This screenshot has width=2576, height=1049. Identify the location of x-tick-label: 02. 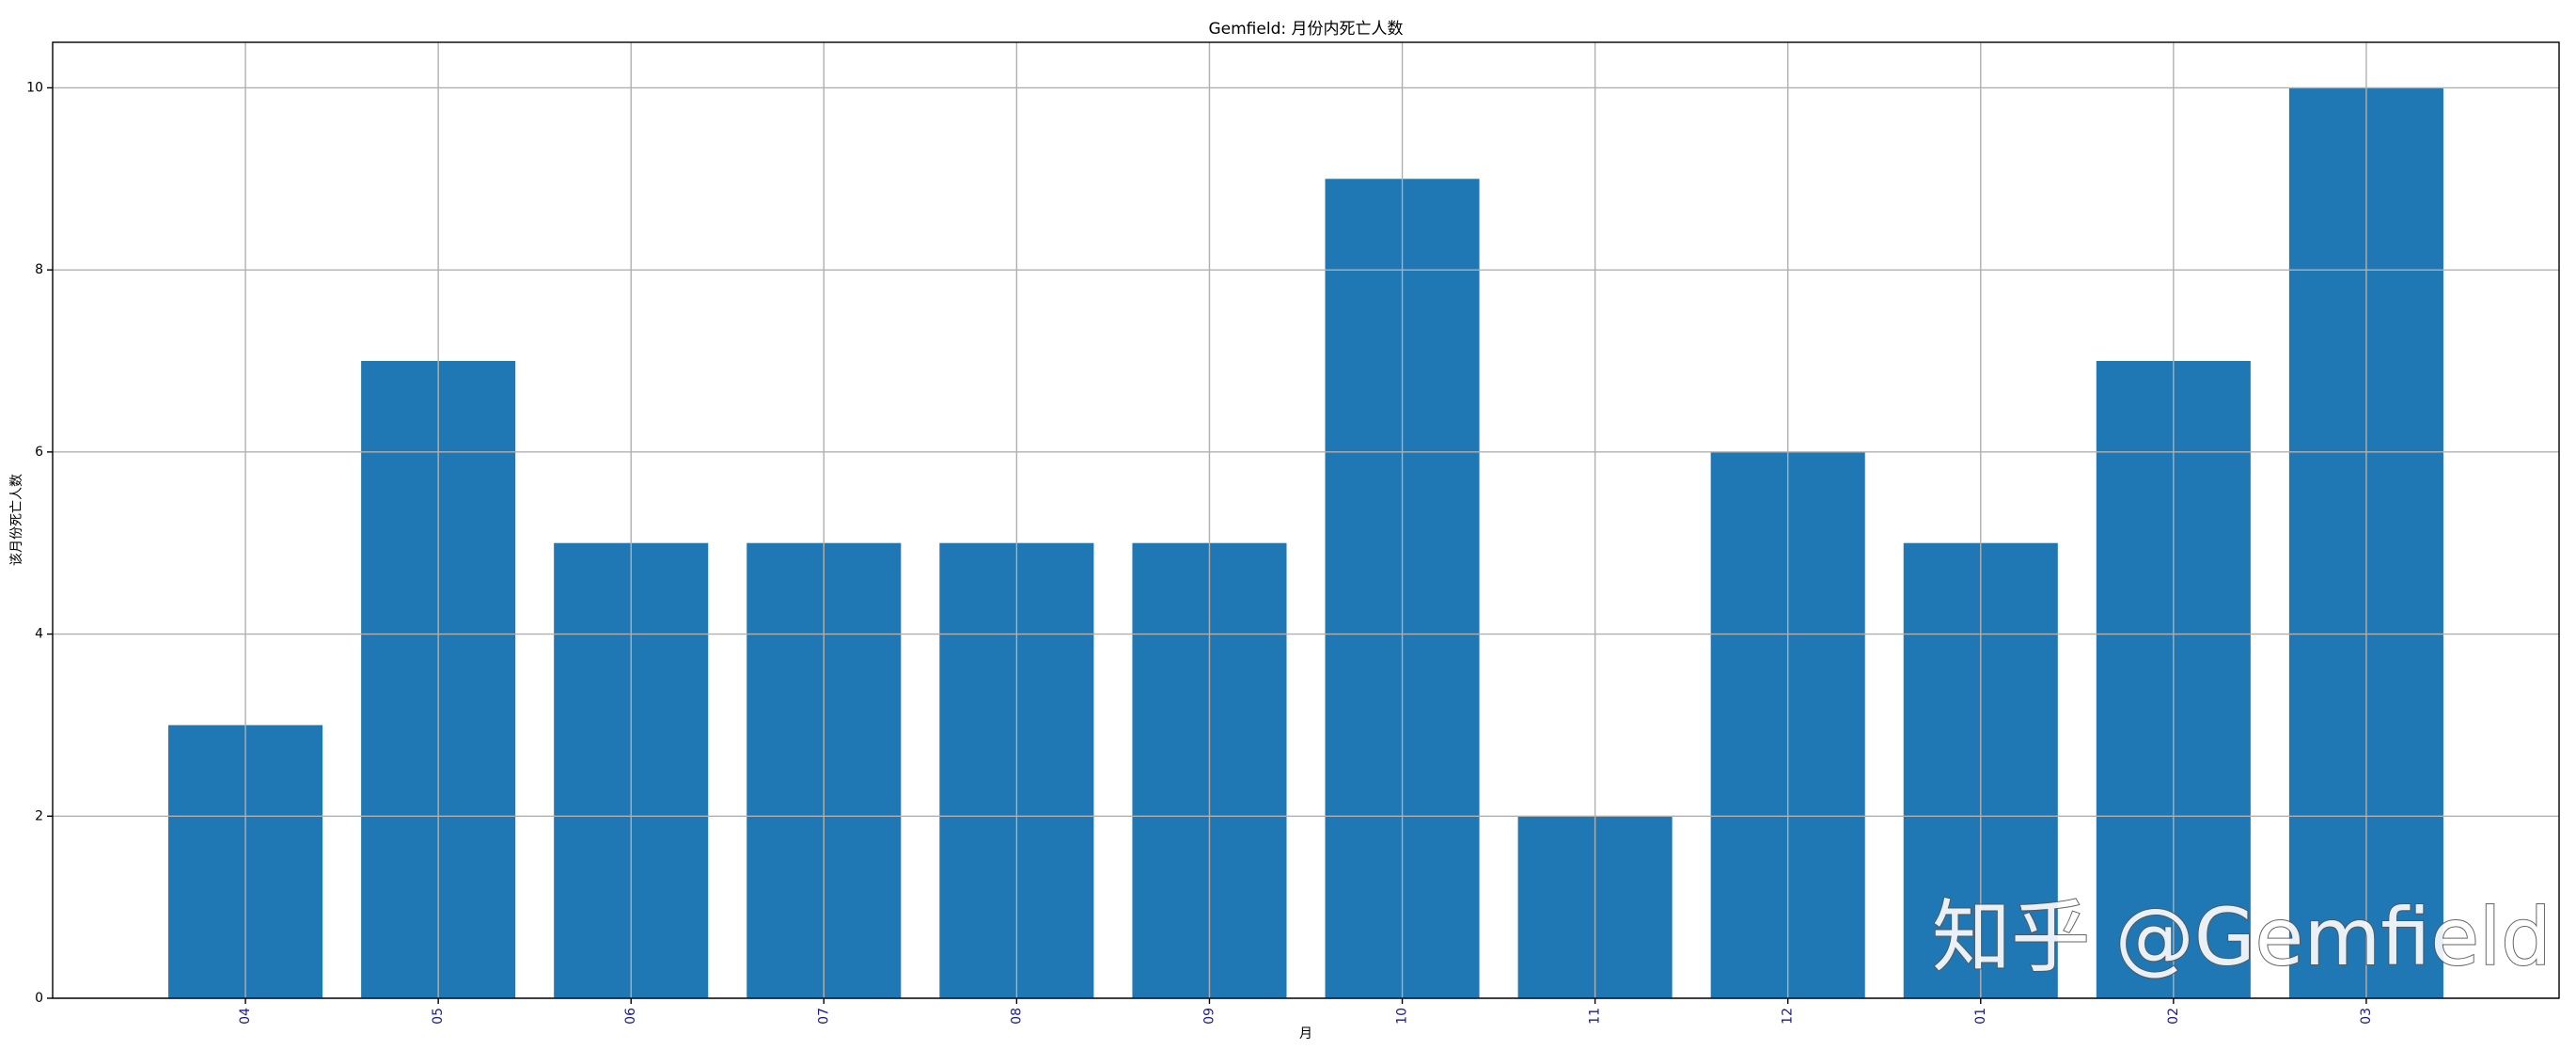
(2173, 1016).